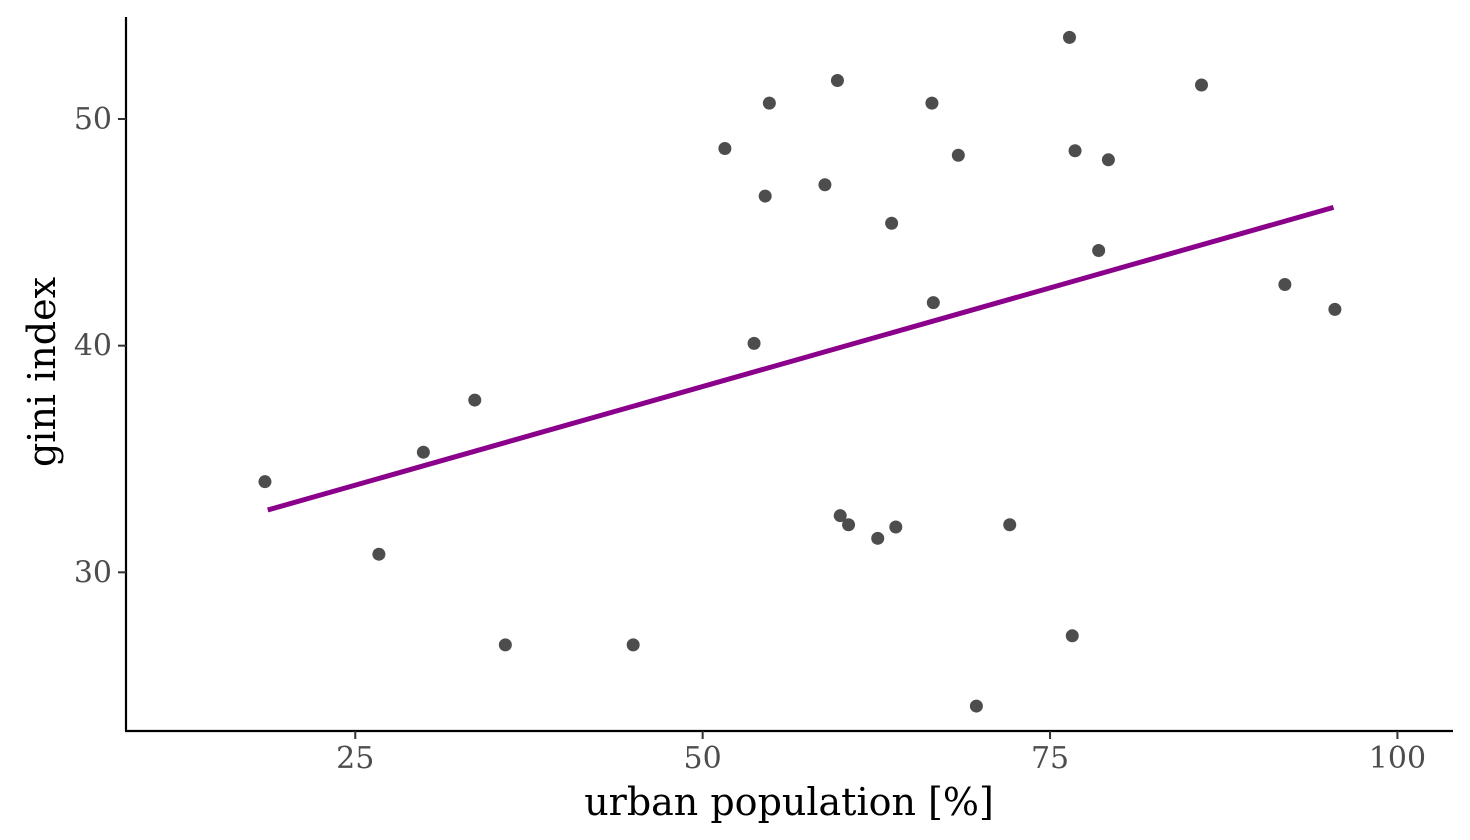  I want to click on x-tick-label: 25, so click(355, 758).